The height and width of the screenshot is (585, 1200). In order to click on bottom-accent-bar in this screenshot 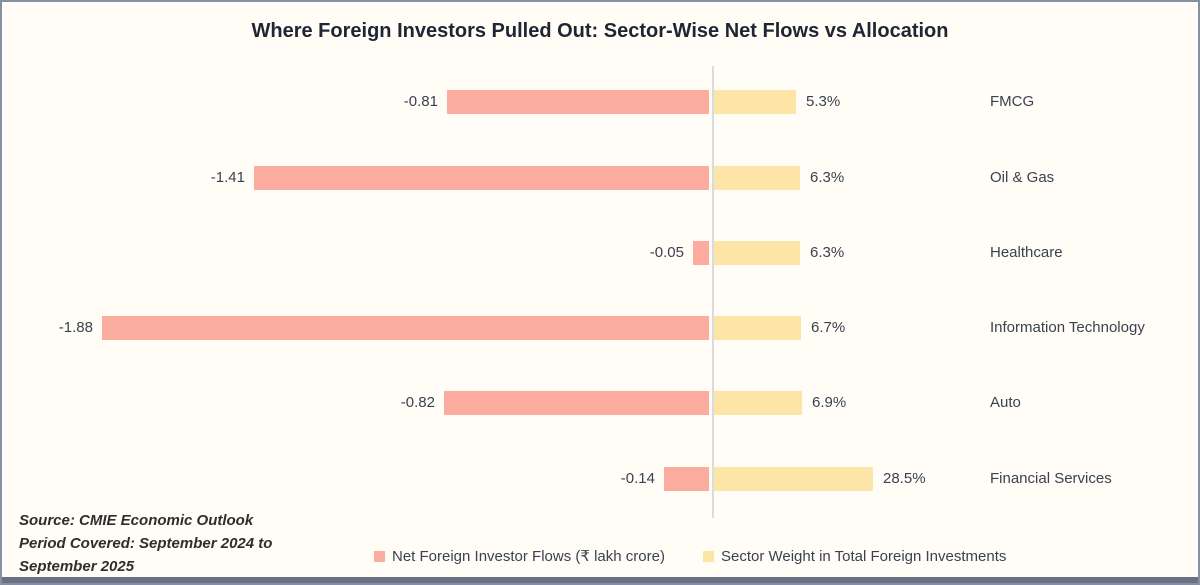, I will do `click(600, 580)`.